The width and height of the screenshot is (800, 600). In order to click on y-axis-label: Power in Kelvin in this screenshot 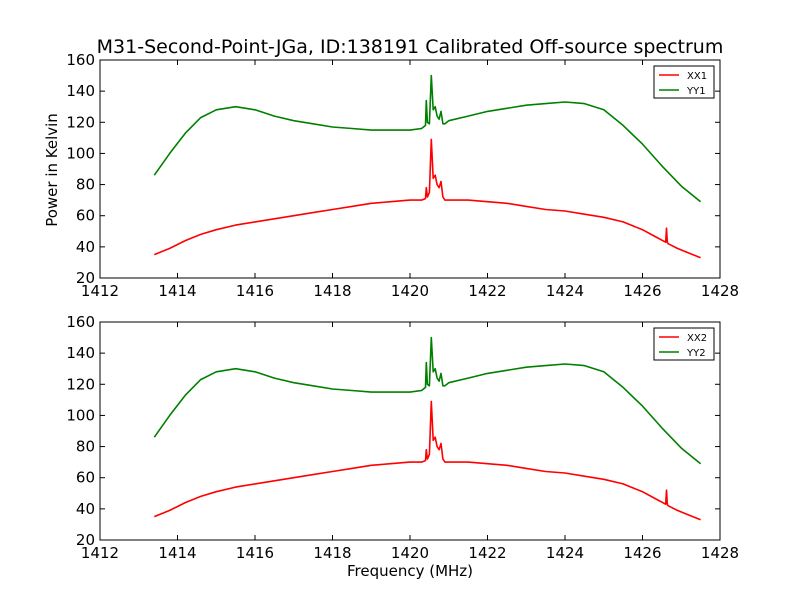, I will do `click(52, 170)`.